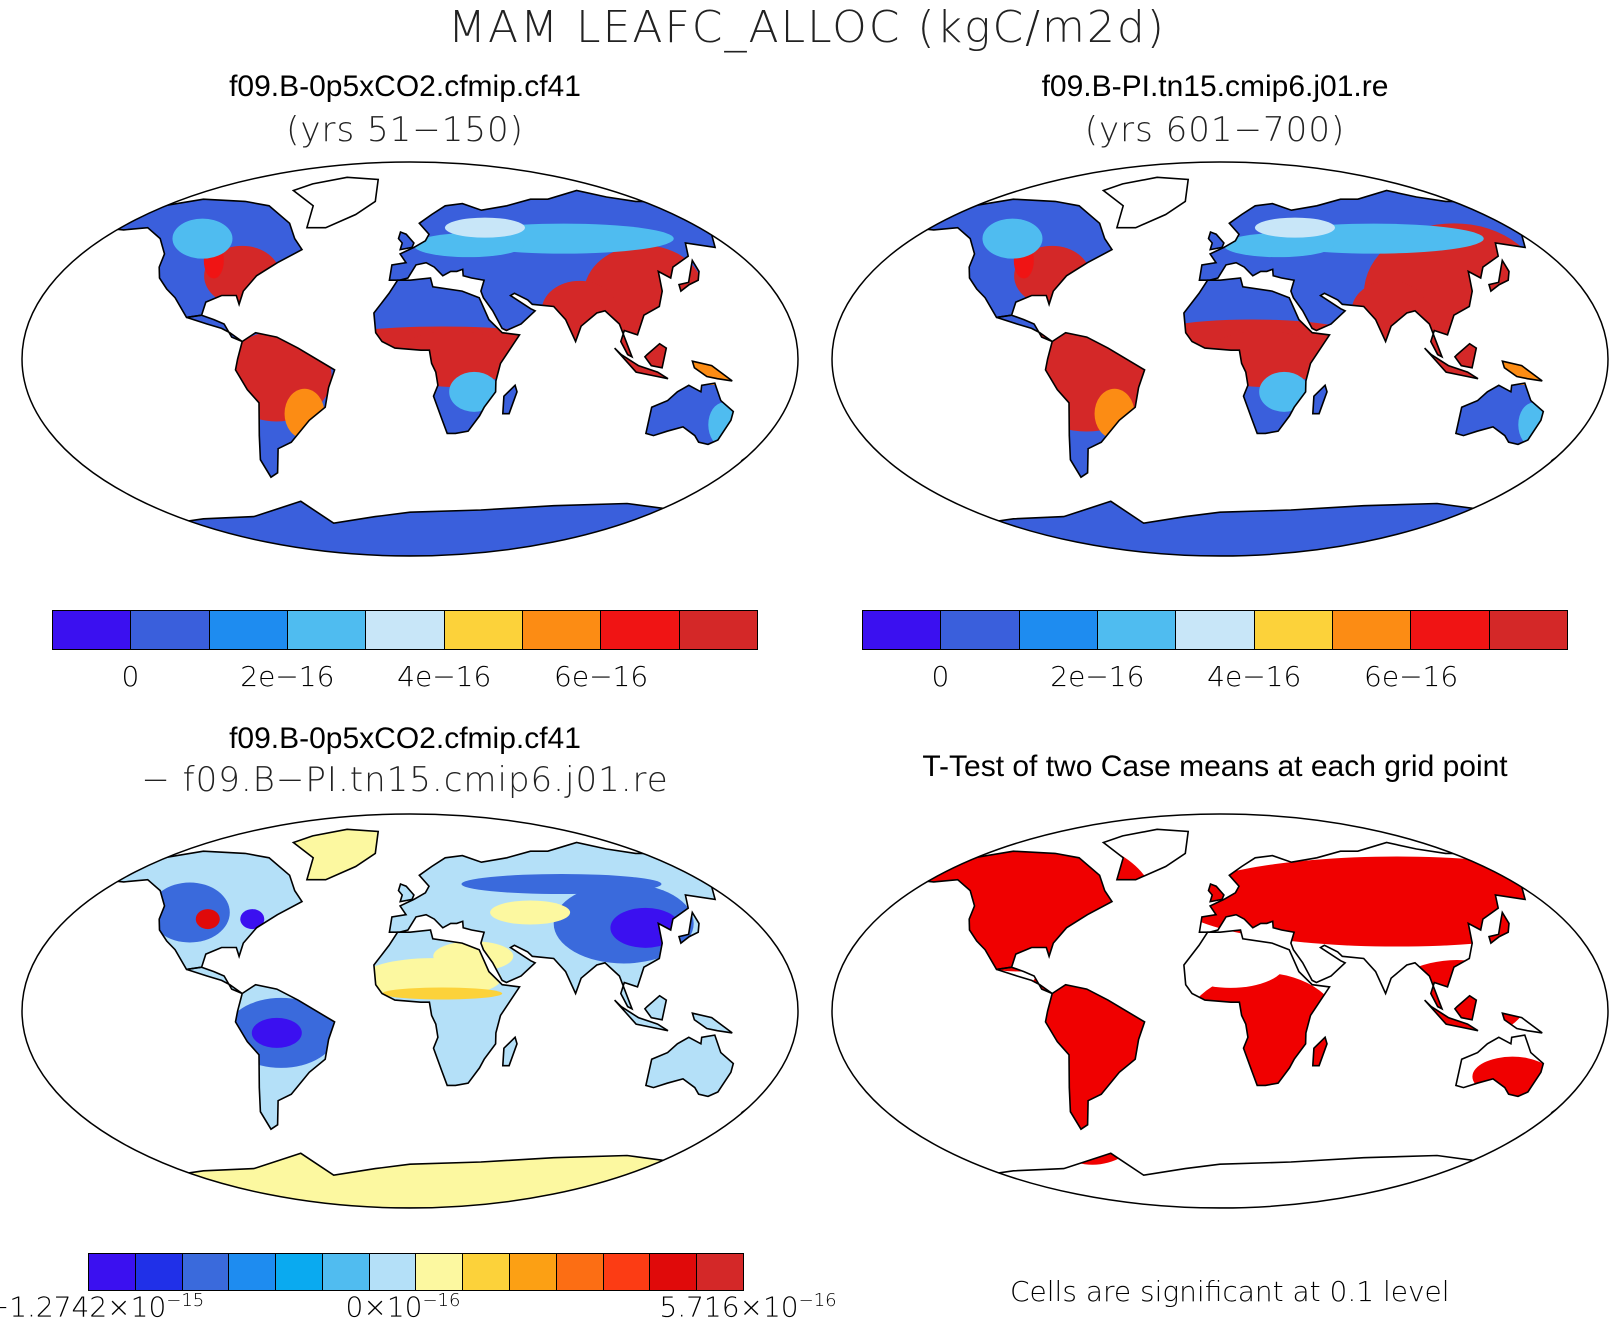 The height and width of the screenshot is (1330, 1613). Describe the element at coordinates (1254, 676) in the screenshot. I see `colorbar-tick-label: 4e−16` at that location.